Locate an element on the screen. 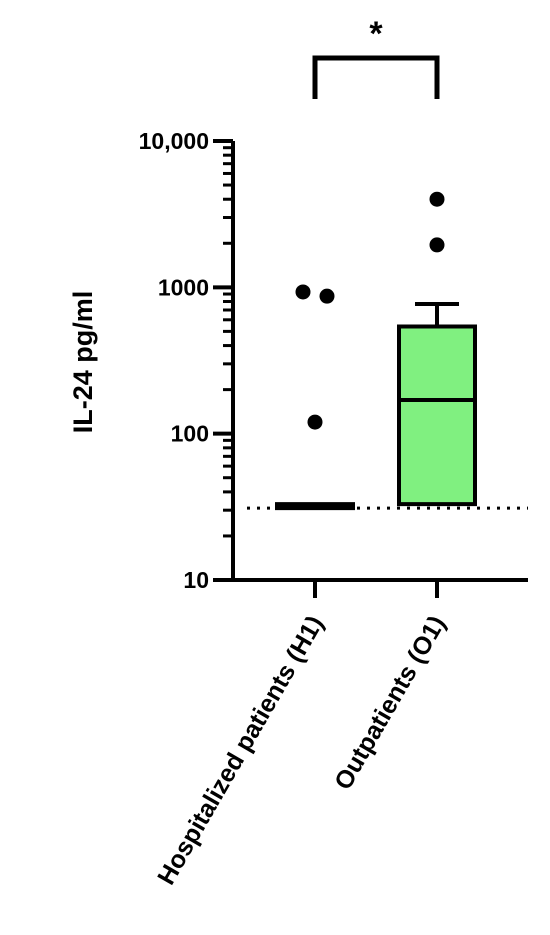  y-tick-label: 10,000 is located at coordinates (174, 141).